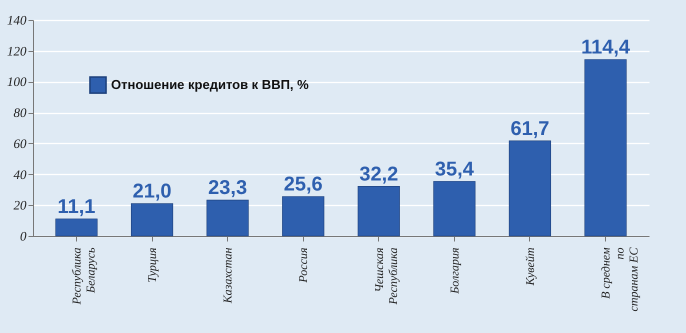 This screenshot has height=333, width=686. What do you see at coordinates (20, 143) in the screenshot?
I see `y-tick-label: 60` at bounding box center [20, 143].